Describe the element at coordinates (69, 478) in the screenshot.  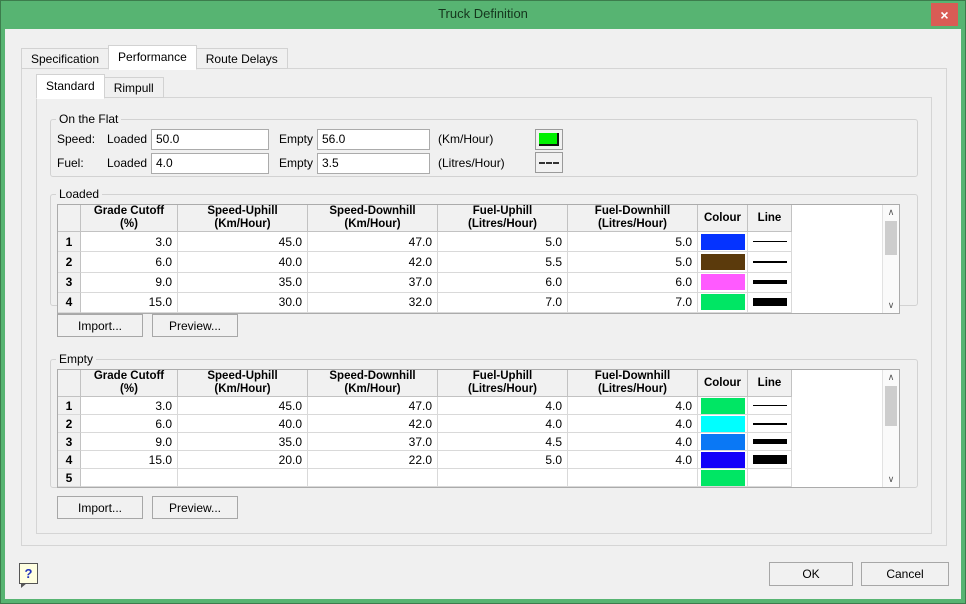
I see `row-number: 5` at that location.